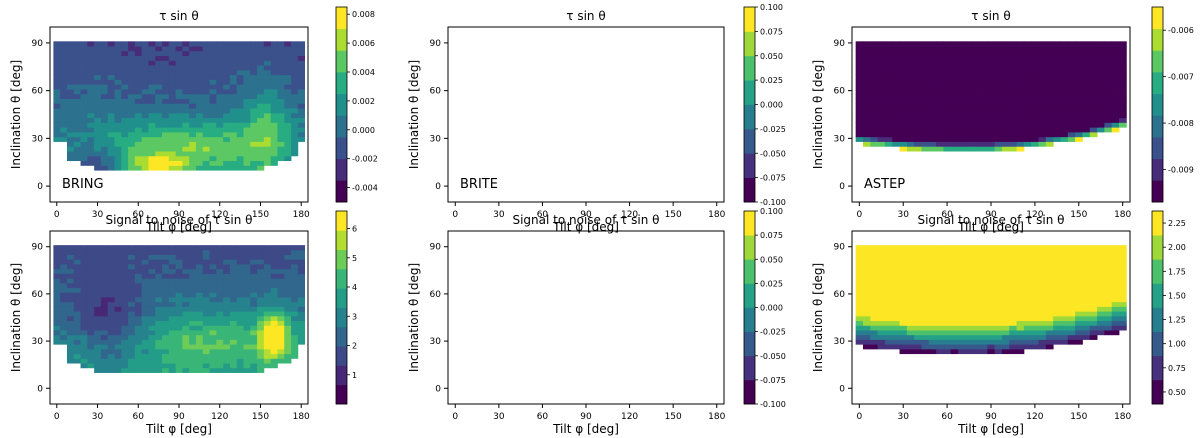 Image resolution: width=1200 pixels, height=438 pixels. What do you see at coordinates (436, 342) in the screenshot?
I see `y-tick-label: 30` at bounding box center [436, 342].